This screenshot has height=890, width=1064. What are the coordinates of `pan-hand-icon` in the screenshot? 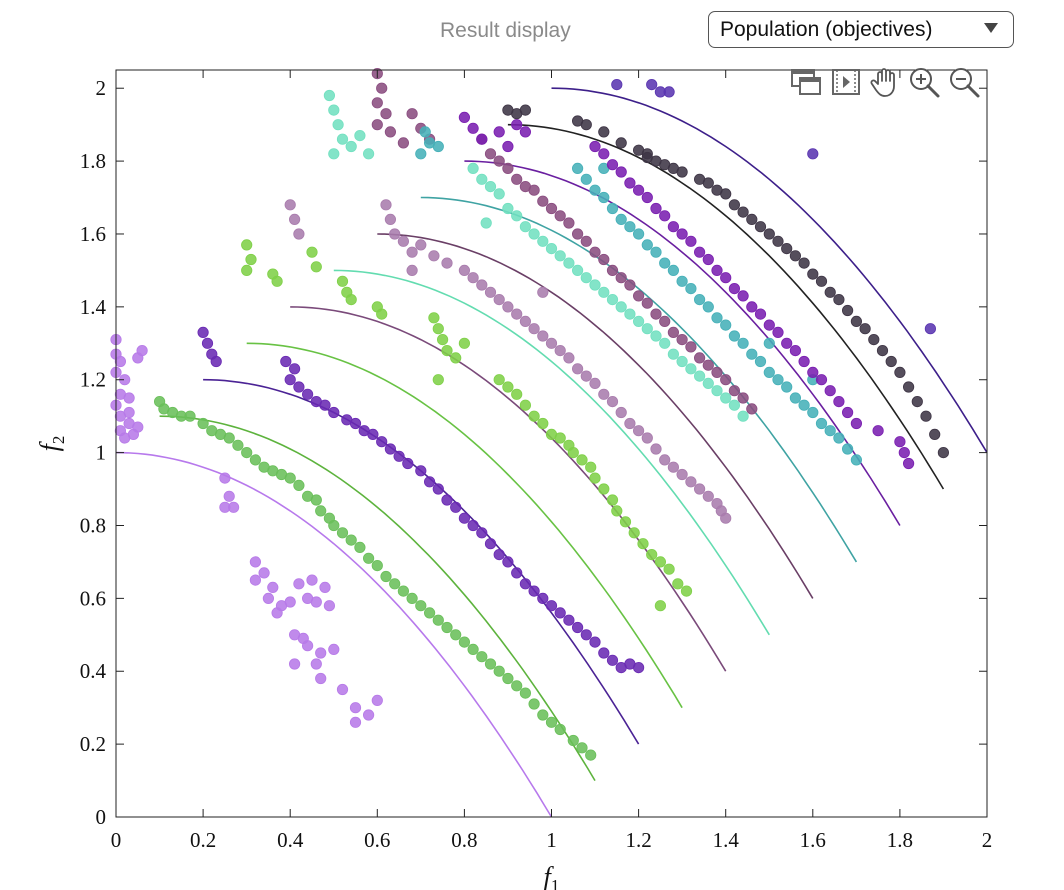 It's located at (886, 82).